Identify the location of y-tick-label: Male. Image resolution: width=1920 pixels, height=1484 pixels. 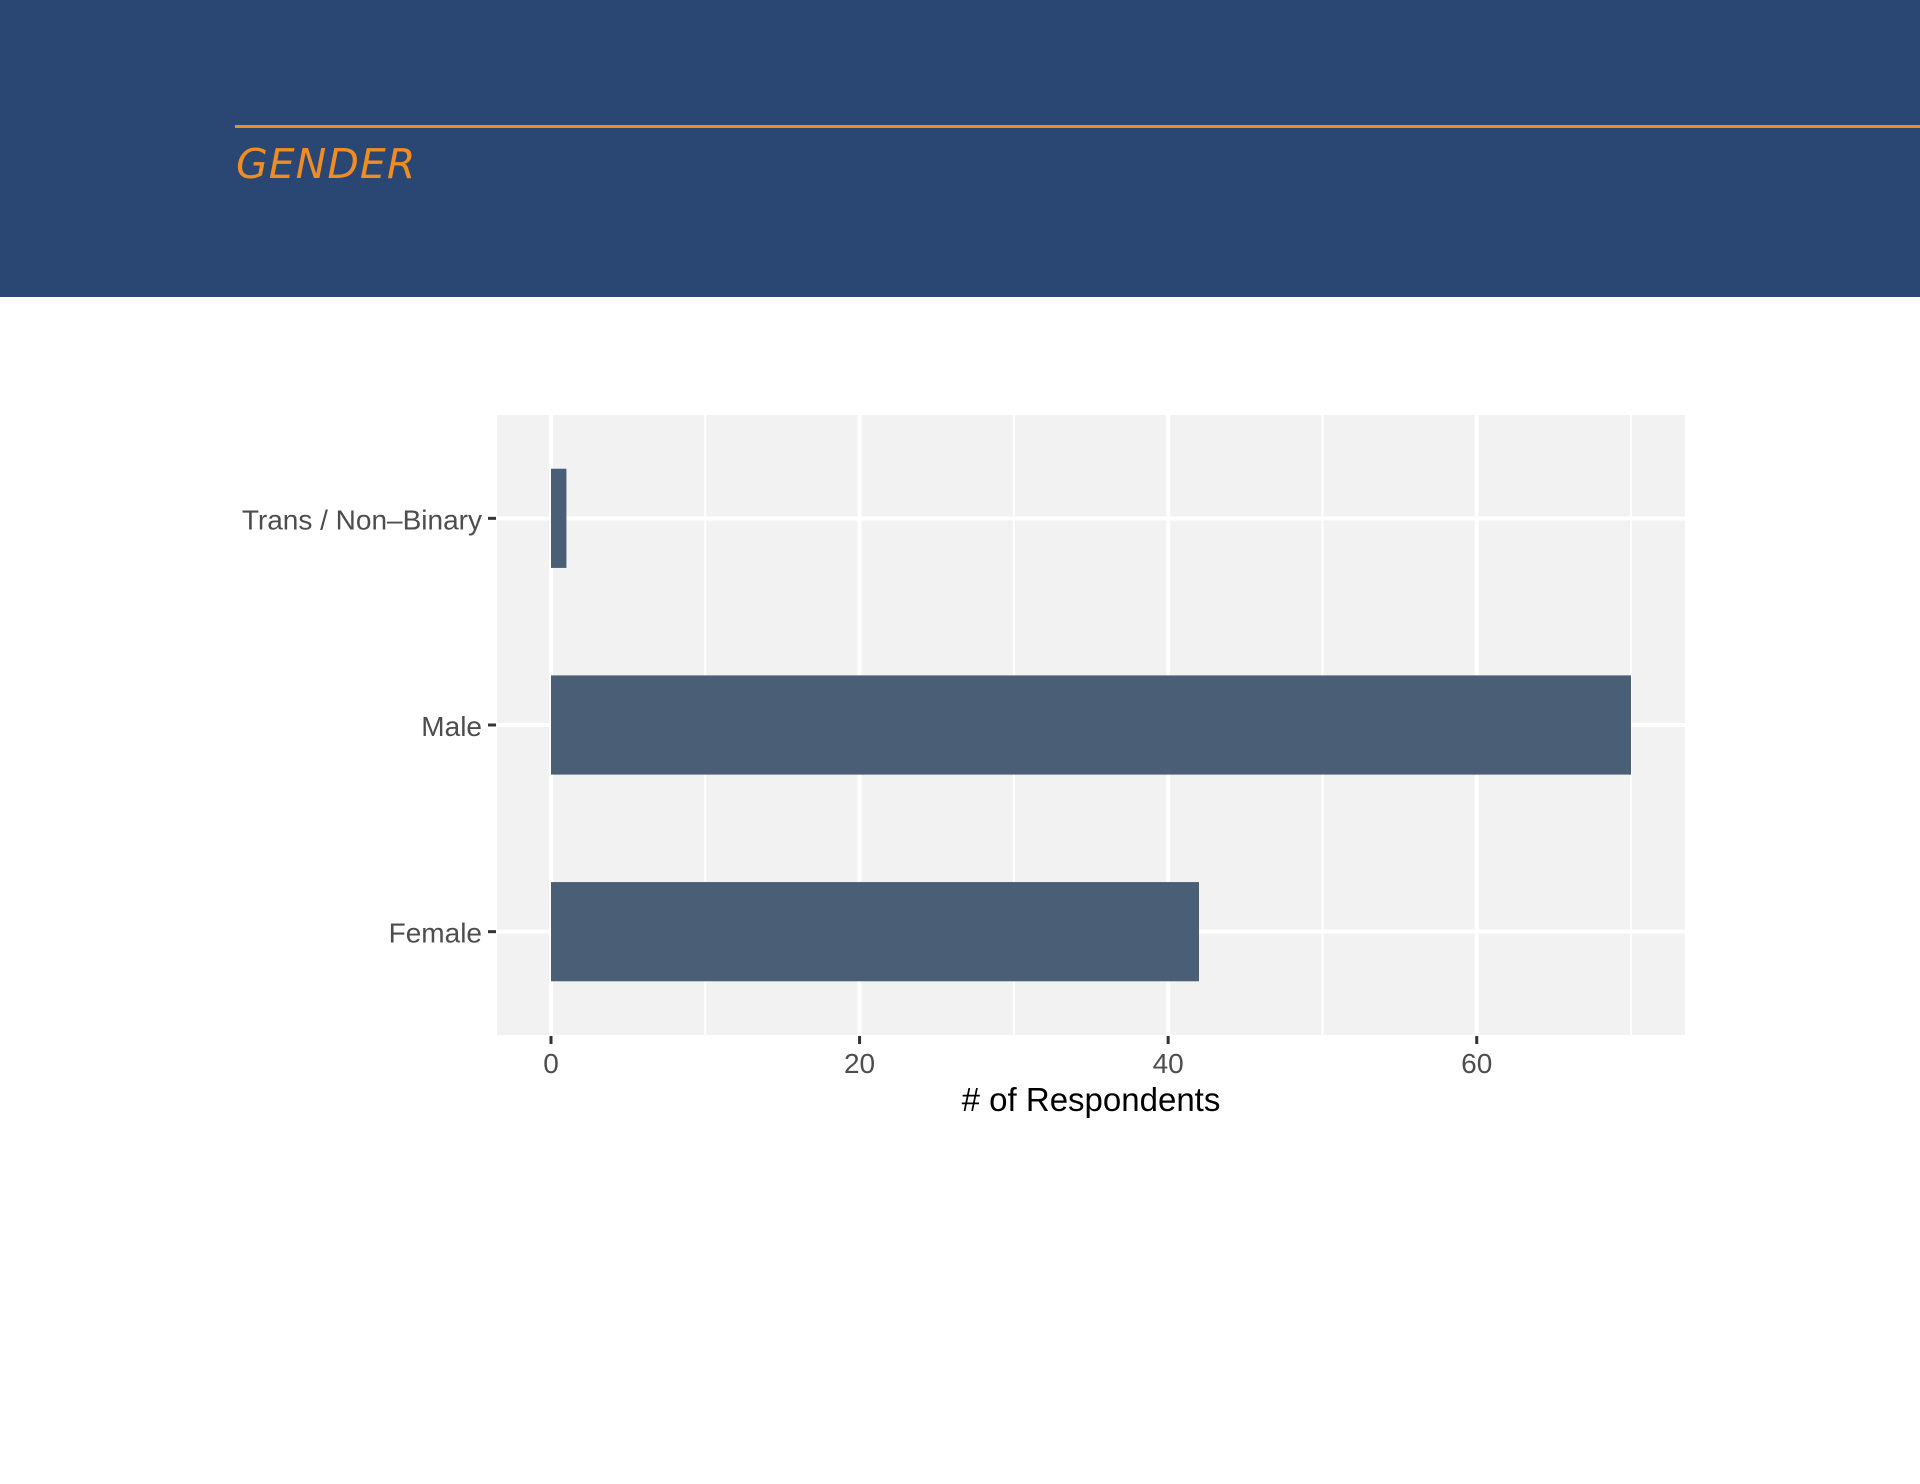
(451, 726).